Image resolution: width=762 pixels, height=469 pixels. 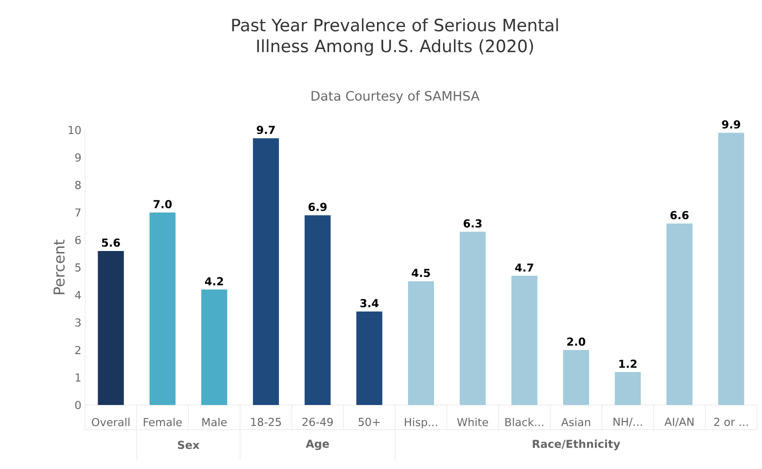 What do you see at coordinates (189, 445) in the screenshot?
I see `text: Sex` at bounding box center [189, 445].